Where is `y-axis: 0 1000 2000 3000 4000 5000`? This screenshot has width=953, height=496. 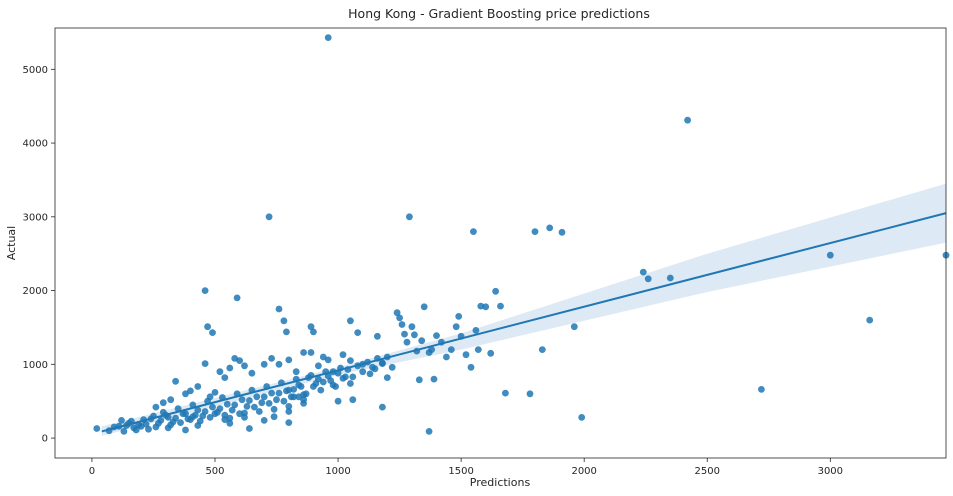 y-axis: 0 1000 2000 3000 4000 5000 is located at coordinates (39, 255).